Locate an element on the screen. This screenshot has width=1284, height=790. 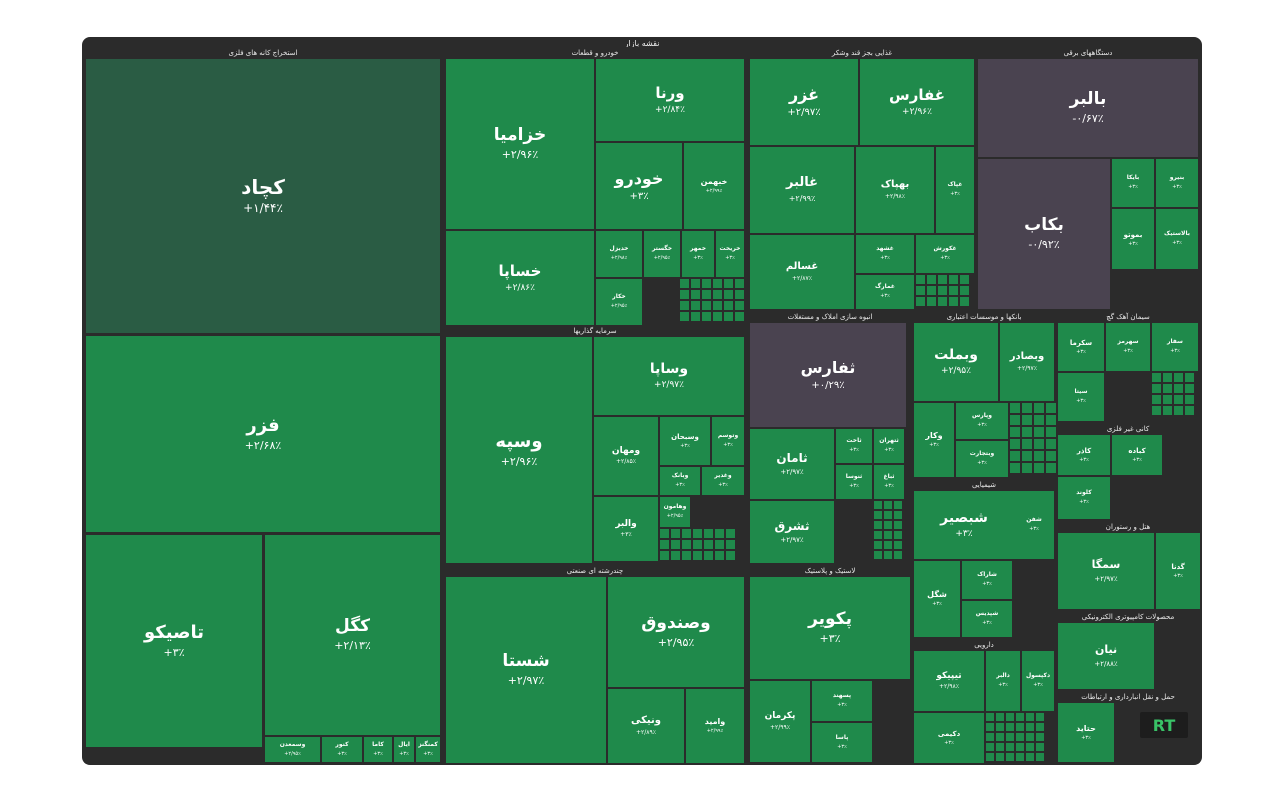
stock-tile: فزر +۲/۶۸٪ is located at coordinates (263, 434).